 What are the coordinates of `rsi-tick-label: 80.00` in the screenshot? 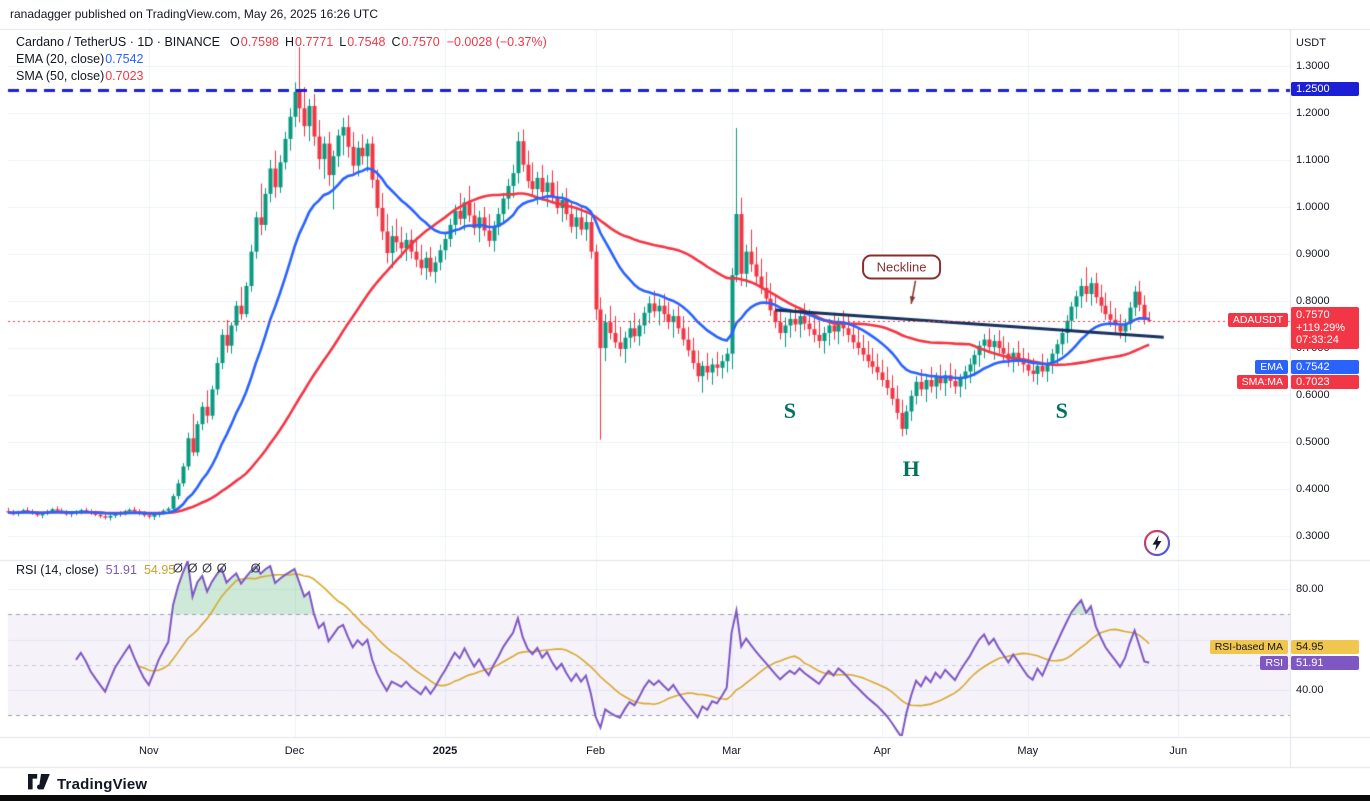 It's located at (1310, 589).